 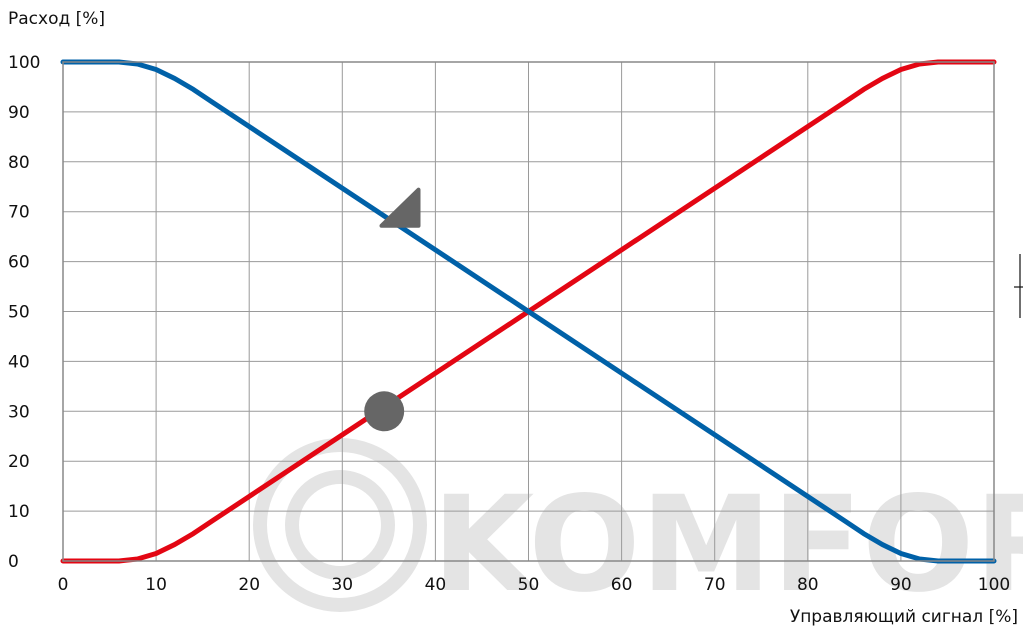 I want to click on x-tick-label: 0, so click(x=63, y=585).